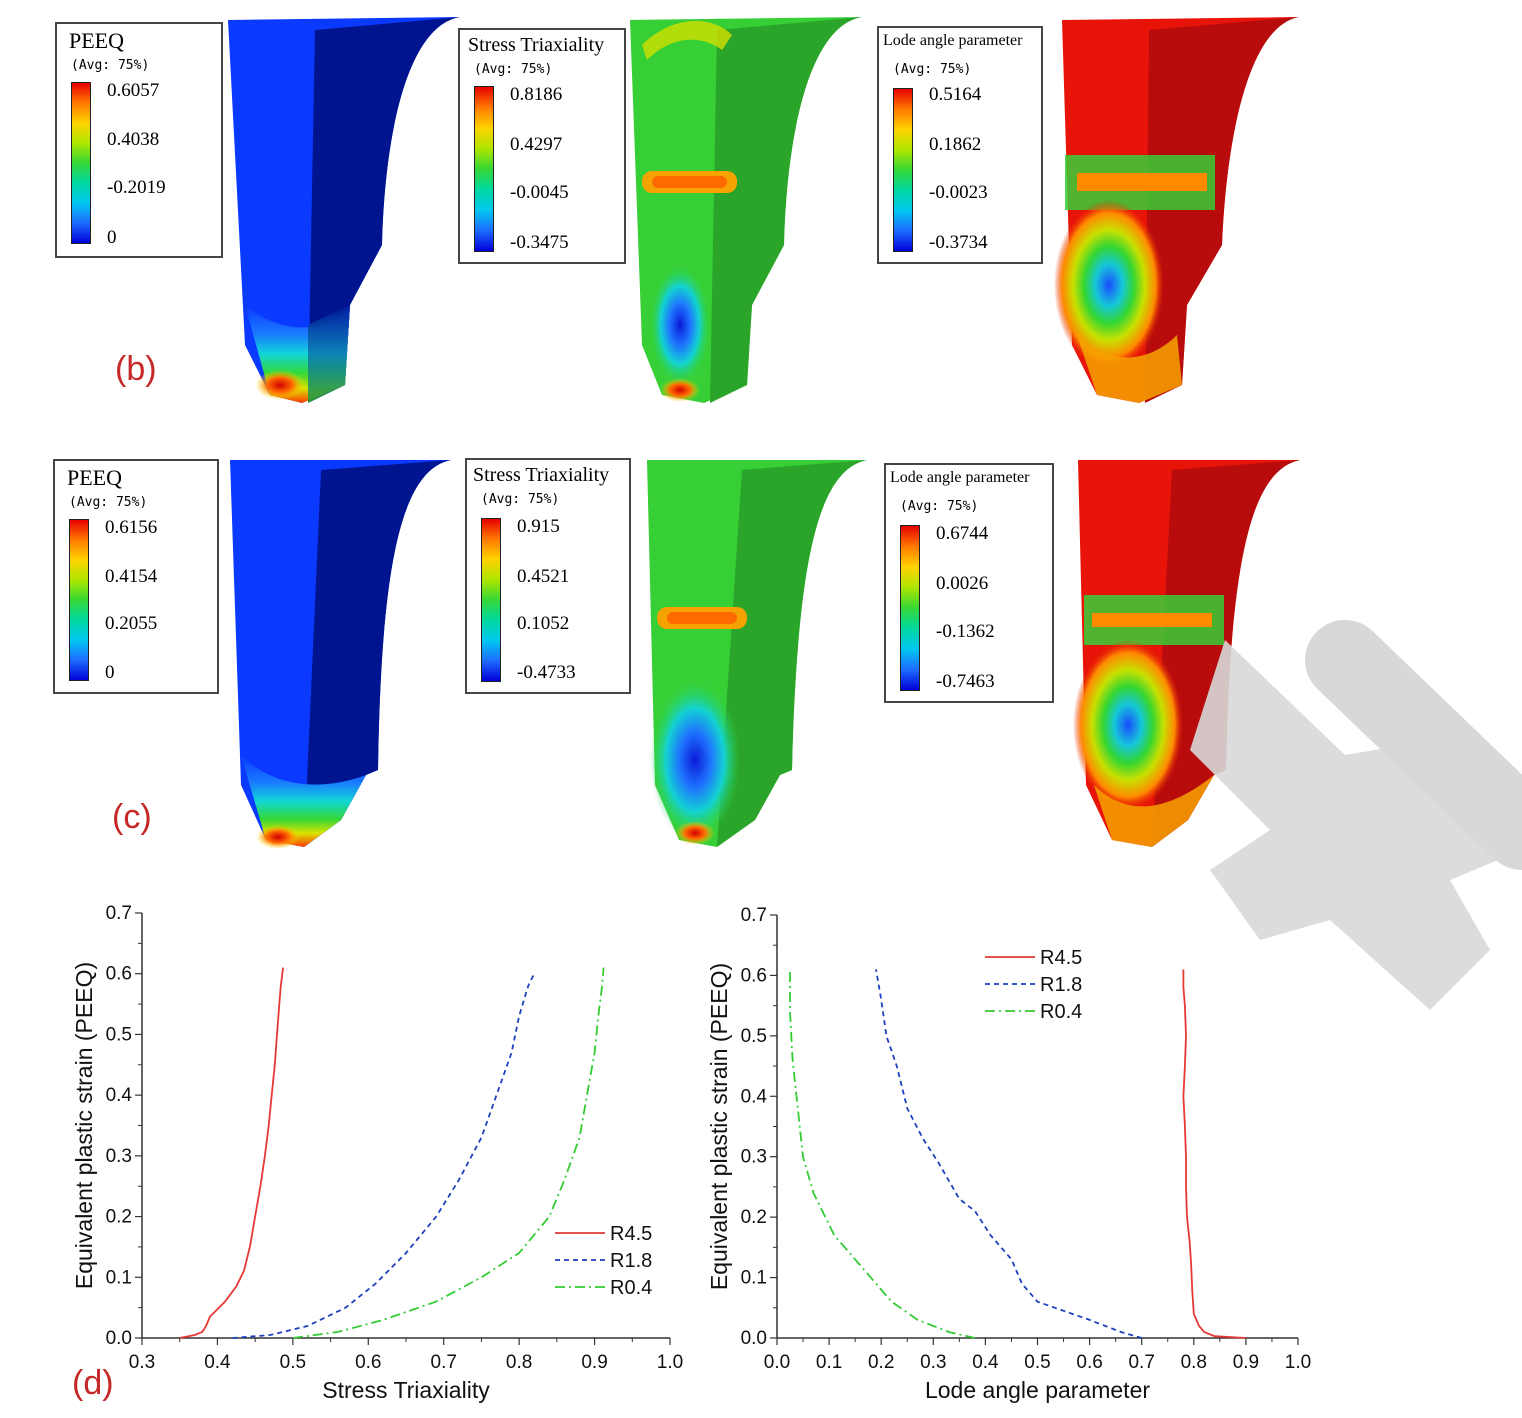  What do you see at coordinates (132, 817) in the screenshot?
I see `panel-label-c: (c)` at bounding box center [132, 817].